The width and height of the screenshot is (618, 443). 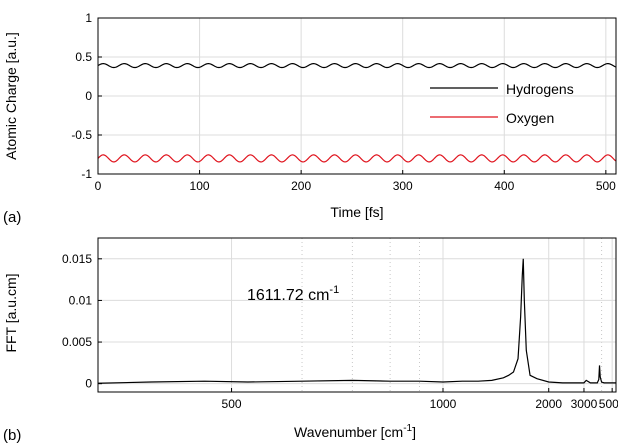 I want to click on series-line-hydrogens, so click(x=357, y=66).